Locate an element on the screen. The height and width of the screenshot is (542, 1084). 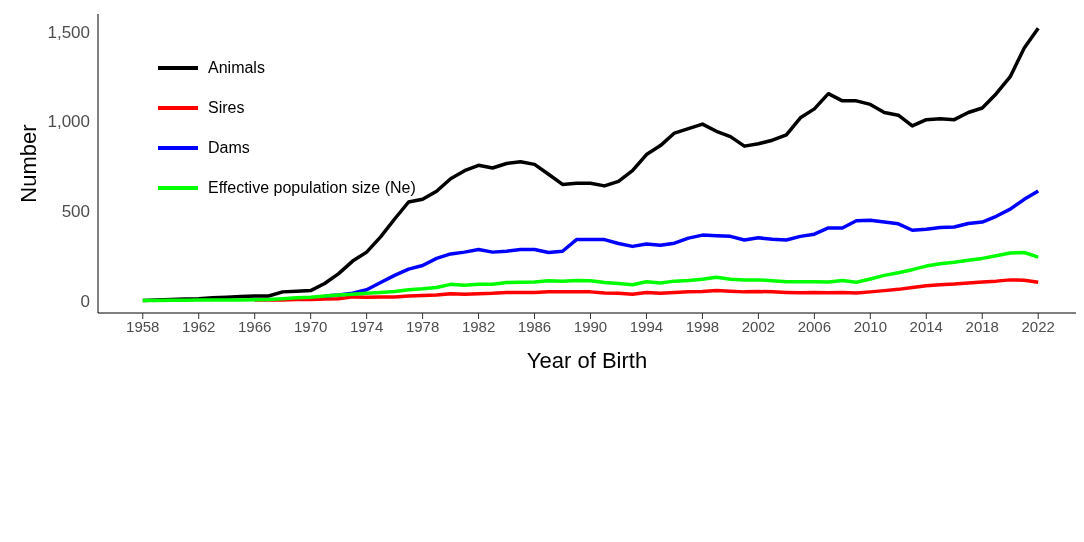
x-tick-label: 2010 is located at coordinates (870, 326).